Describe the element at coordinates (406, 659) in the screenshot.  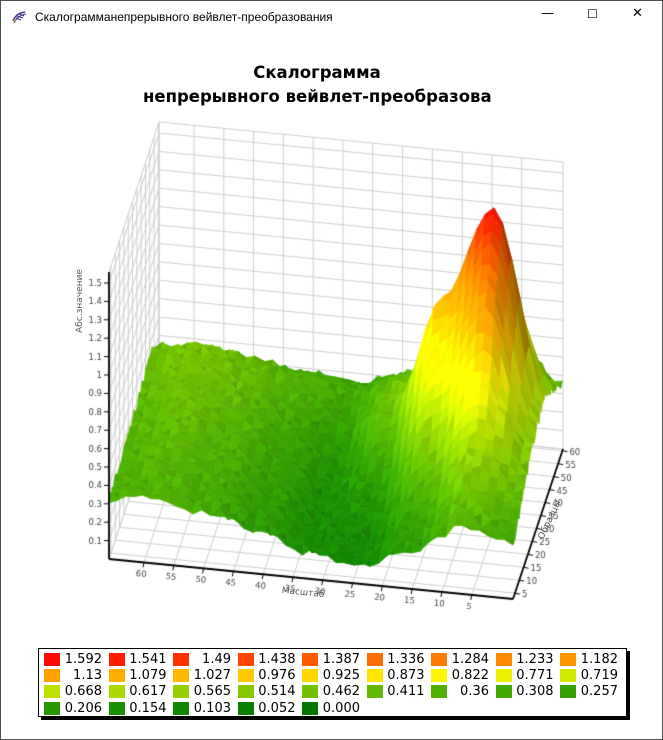
I see `legend-value: 1.336` at that location.